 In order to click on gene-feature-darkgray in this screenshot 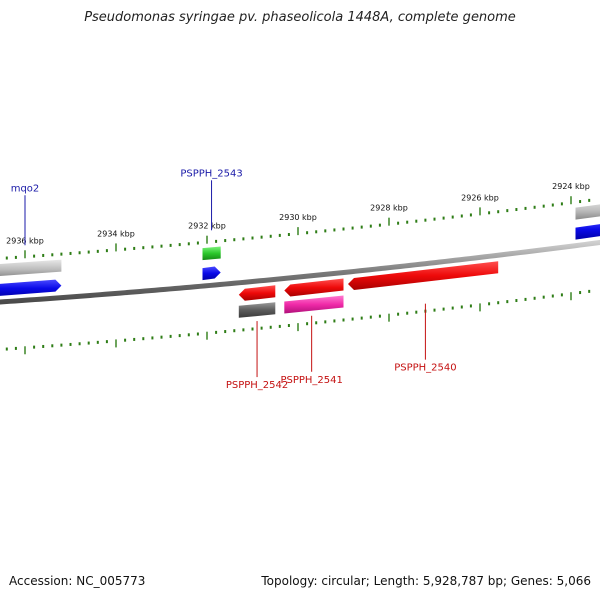, I will do `click(257, 310)`.